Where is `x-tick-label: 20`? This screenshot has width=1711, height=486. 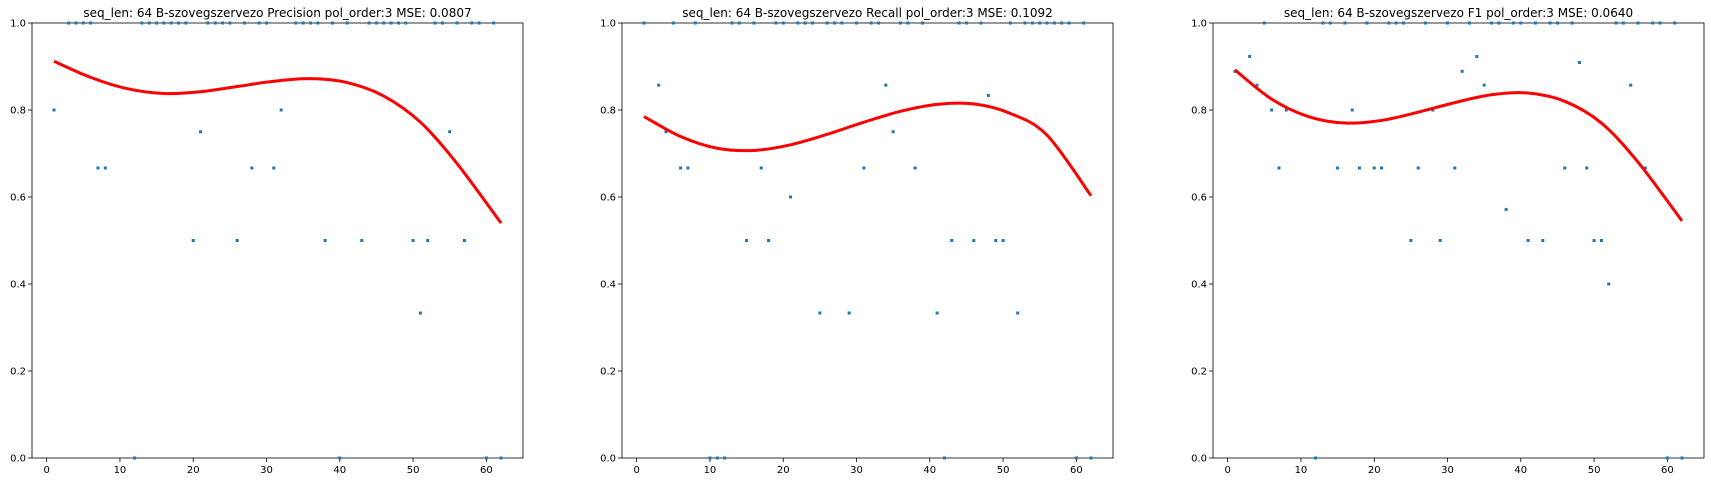 x-tick-label: 20 is located at coordinates (783, 470).